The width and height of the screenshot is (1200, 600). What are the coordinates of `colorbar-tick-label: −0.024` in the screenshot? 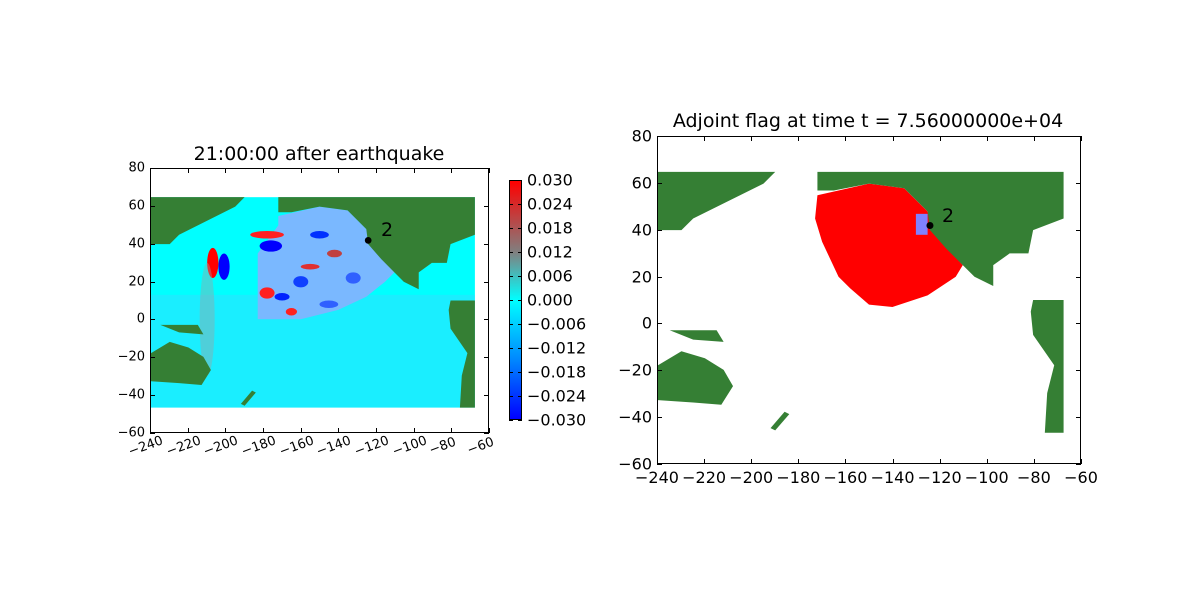 It's located at (557, 396).